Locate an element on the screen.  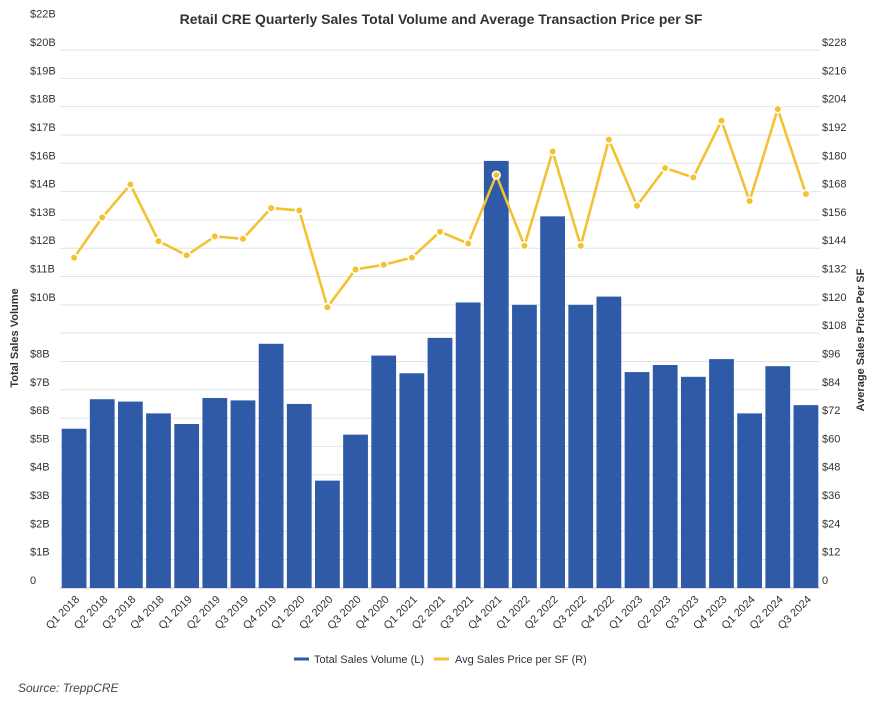
left-tick-label: $10B is located at coordinates (43, 298).